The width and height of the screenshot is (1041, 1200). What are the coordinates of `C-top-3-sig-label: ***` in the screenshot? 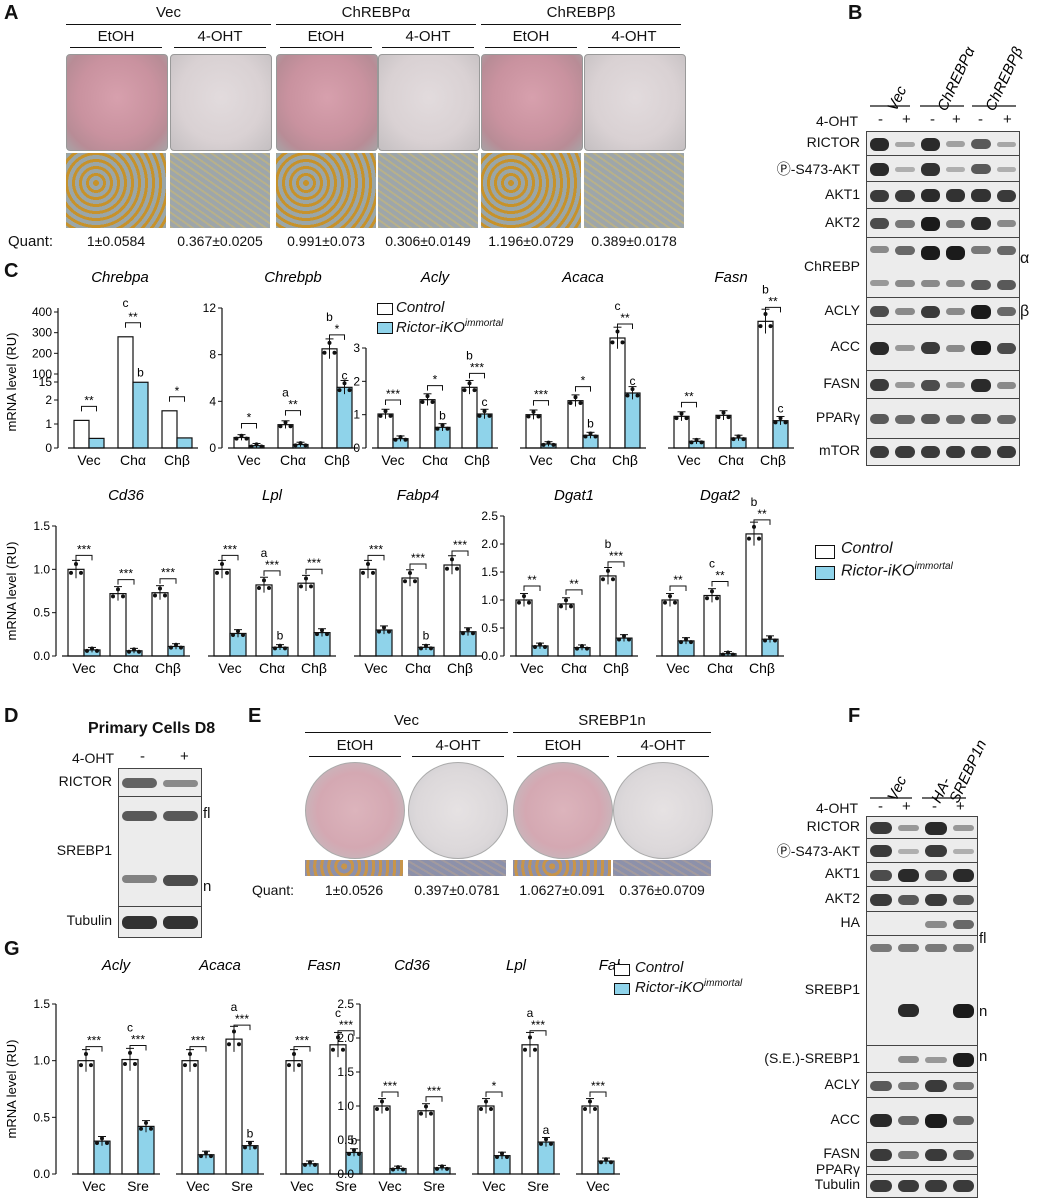 It's located at (393, 394).